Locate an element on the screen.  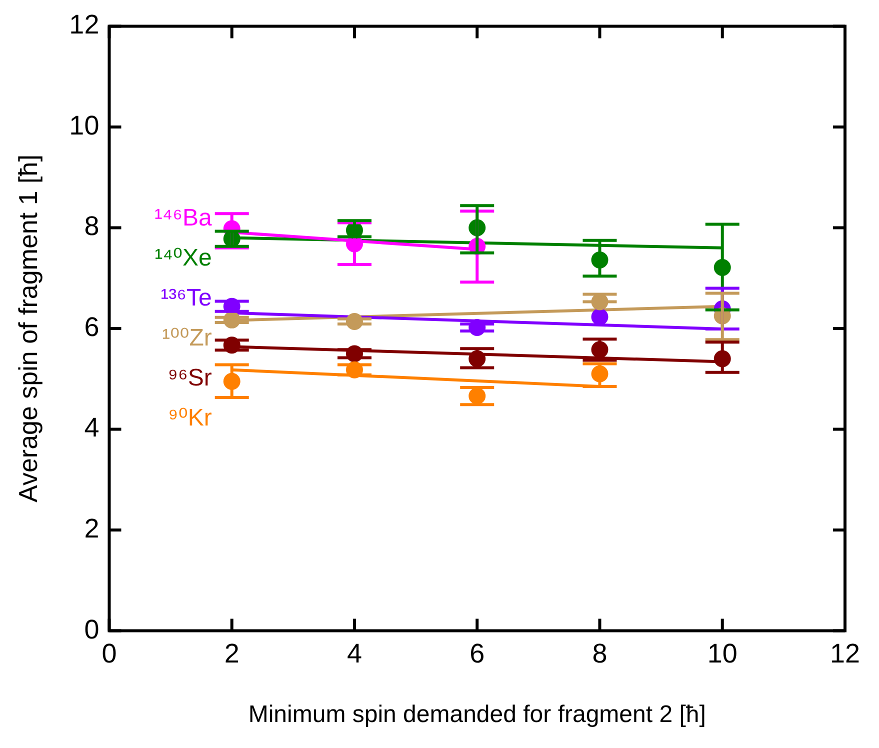
series-label: ¹⁰⁰Zr is located at coordinates (187, 338).